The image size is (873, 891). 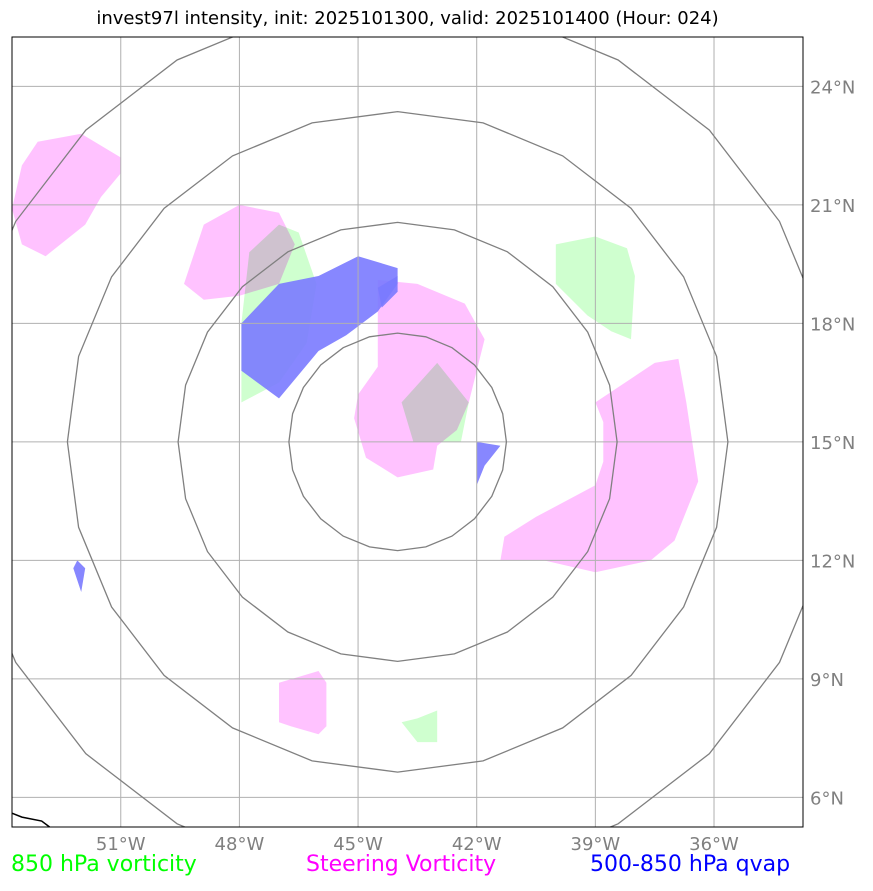 What do you see at coordinates (690, 864) in the screenshot?
I see `legend-qvap: 500-850 hPa qvap` at bounding box center [690, 864].